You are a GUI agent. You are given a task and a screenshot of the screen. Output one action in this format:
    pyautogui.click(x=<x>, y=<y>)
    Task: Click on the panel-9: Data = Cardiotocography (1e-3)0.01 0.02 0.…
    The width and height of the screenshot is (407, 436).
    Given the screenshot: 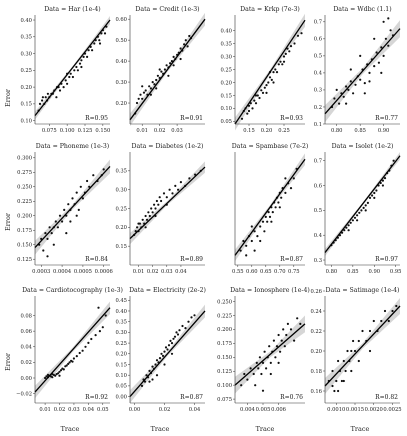 What is the action you would take?
    pyautogui.click(x=69, y=350)
    